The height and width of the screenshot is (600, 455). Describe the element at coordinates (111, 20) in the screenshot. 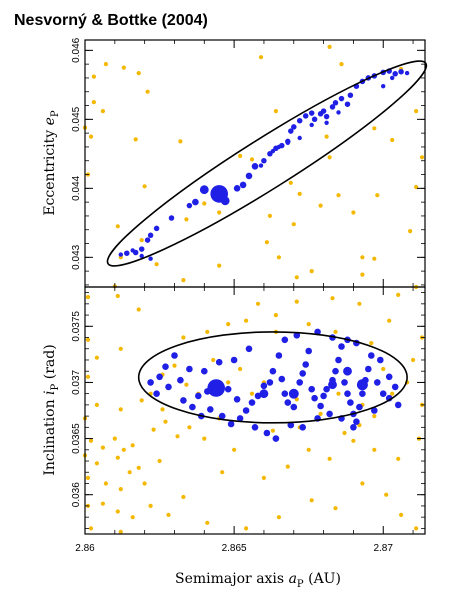

I see `chart-title: Nesvorný & Bottke (2004)` at that location.